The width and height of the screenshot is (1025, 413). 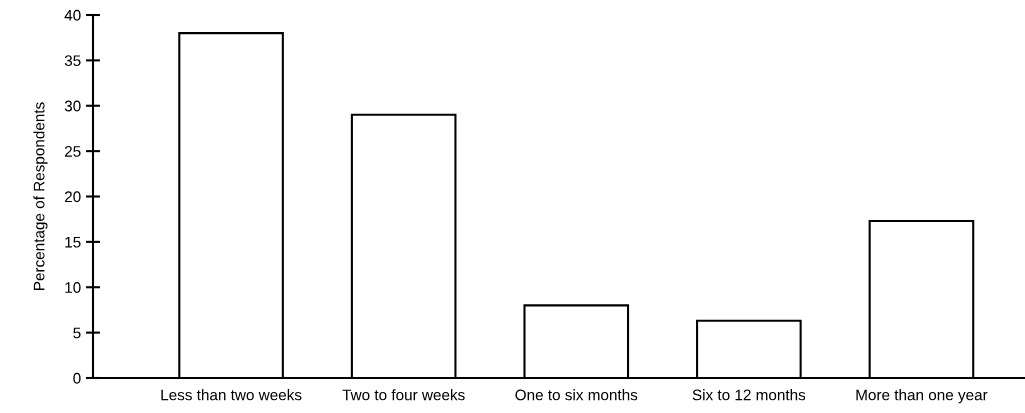 What do you see at coordinates (40, 196) in the screenshot?
I see `y-axis-title: Percentage of Respondents` at bounding box center [40, 196].